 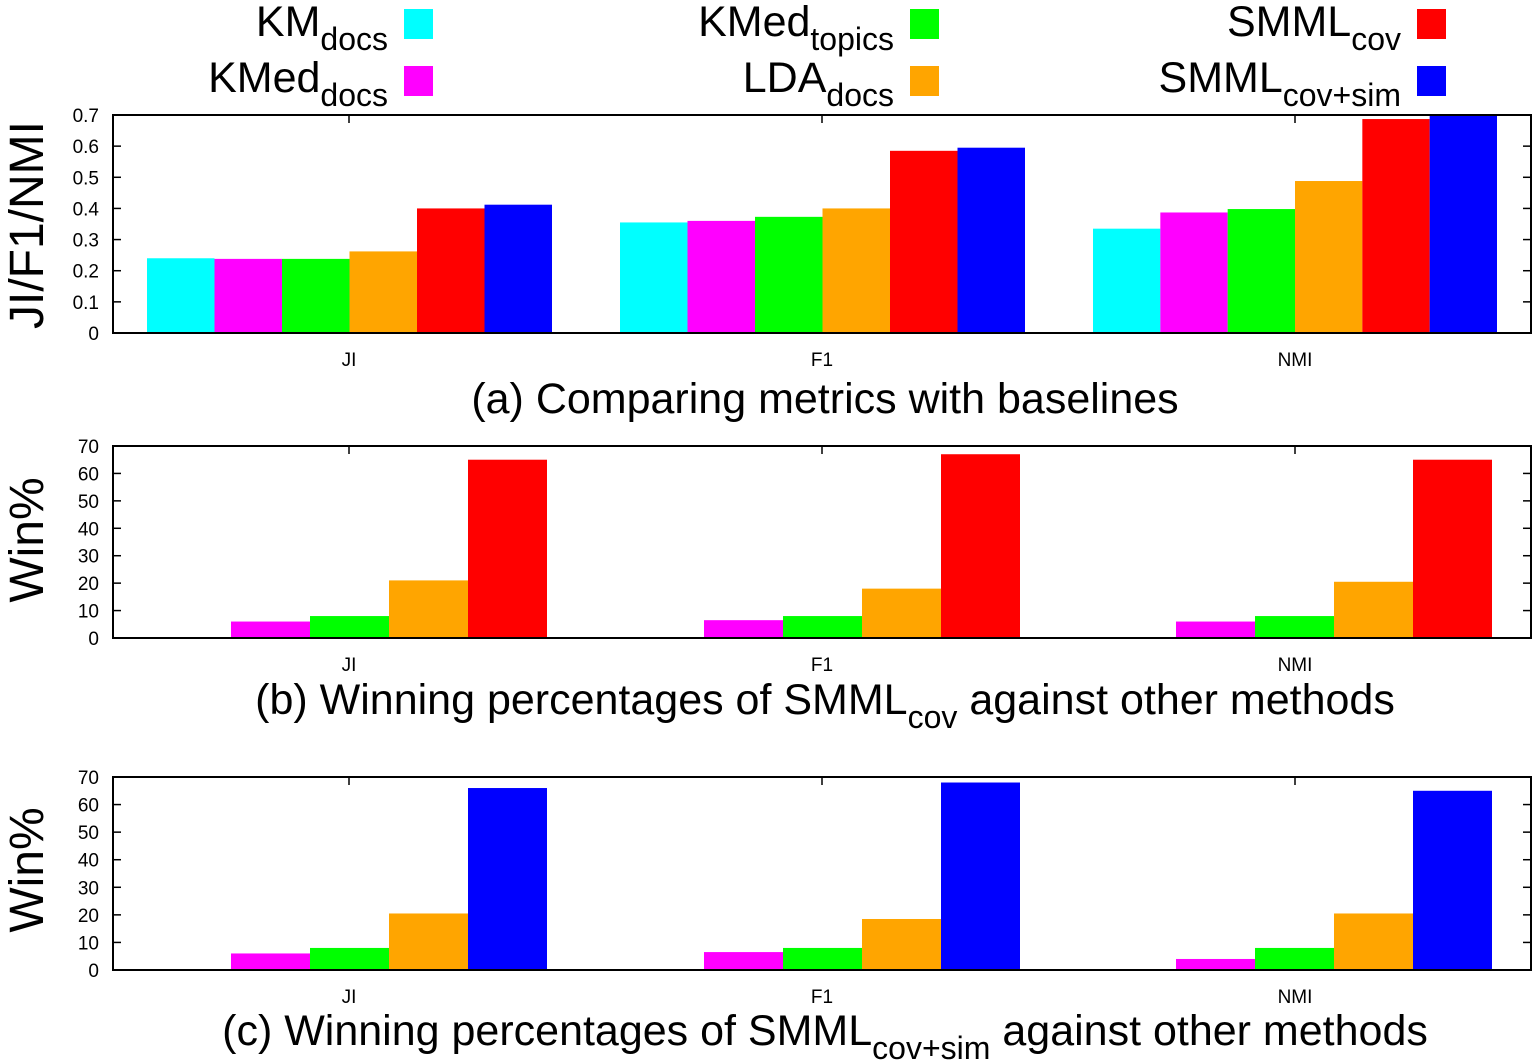 I want to click on y-tick-label: 0.7, so click(x=86, y=116).